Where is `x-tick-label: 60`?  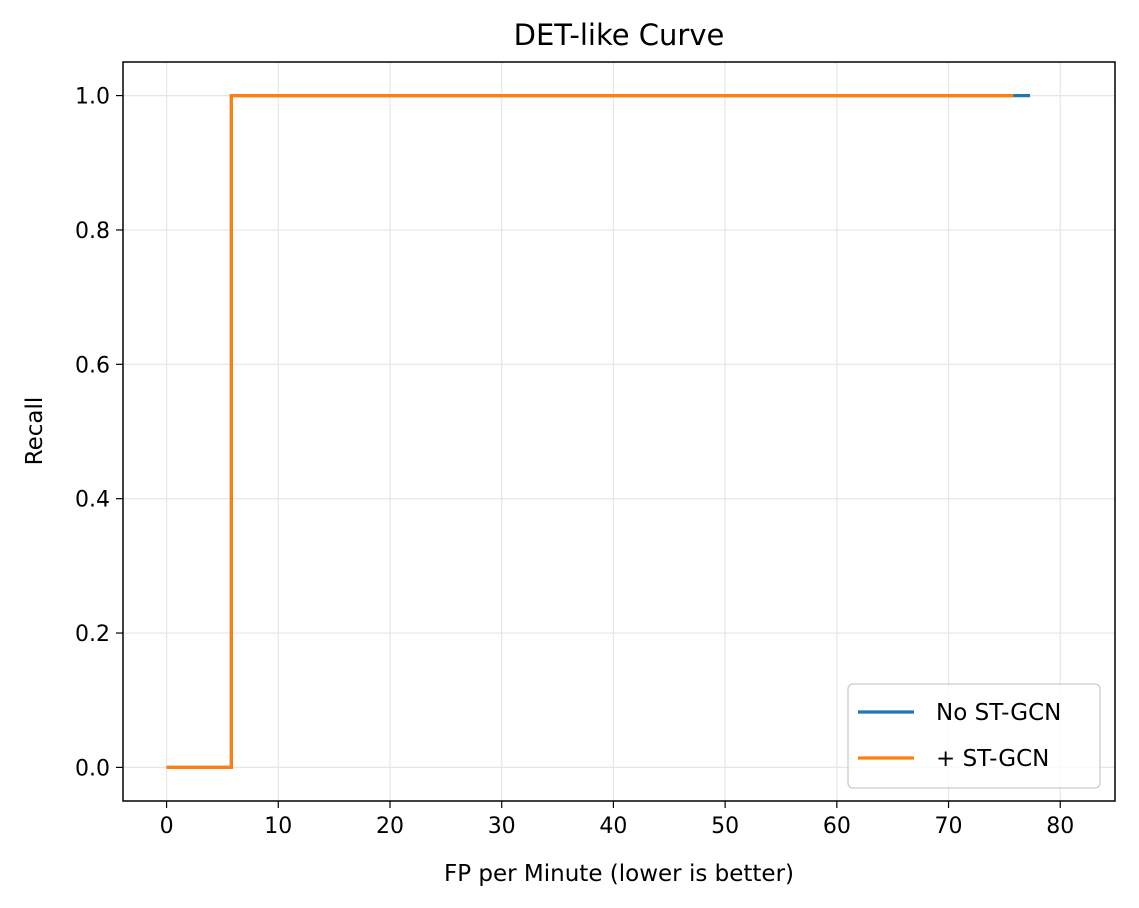
x-tick-label: 60 is located at coordinates (837, 826).